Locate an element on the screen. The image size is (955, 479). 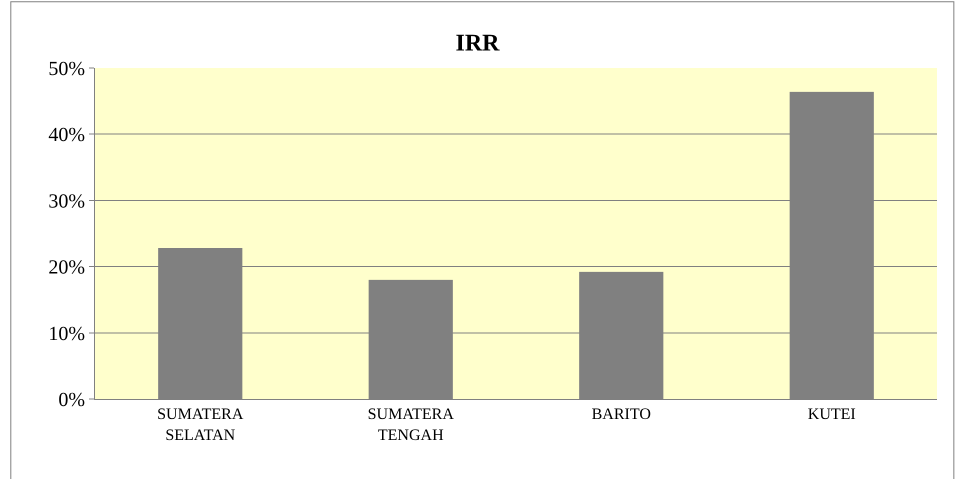
x-tick-label: KUTEI is located at coordinates (832, 415).